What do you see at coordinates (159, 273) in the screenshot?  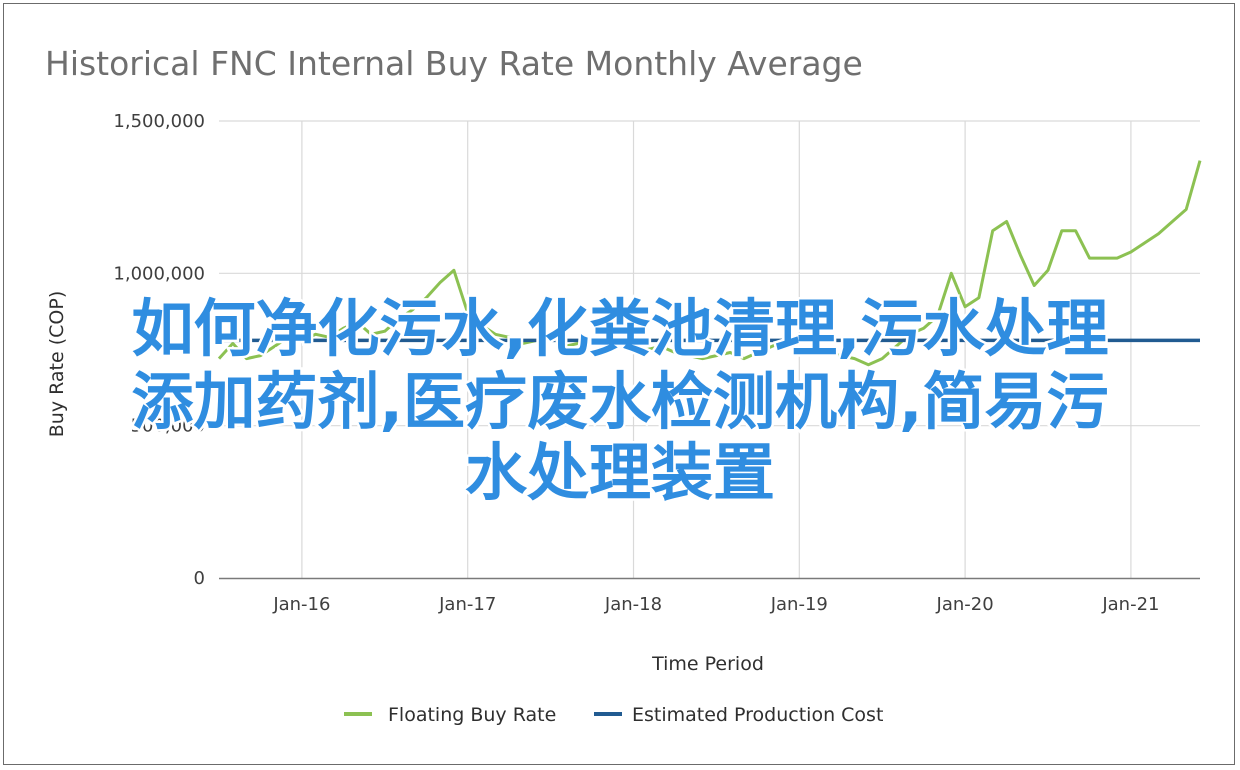 I see `y-tick-label: 1,000,000` at bounding box center [159, 273].